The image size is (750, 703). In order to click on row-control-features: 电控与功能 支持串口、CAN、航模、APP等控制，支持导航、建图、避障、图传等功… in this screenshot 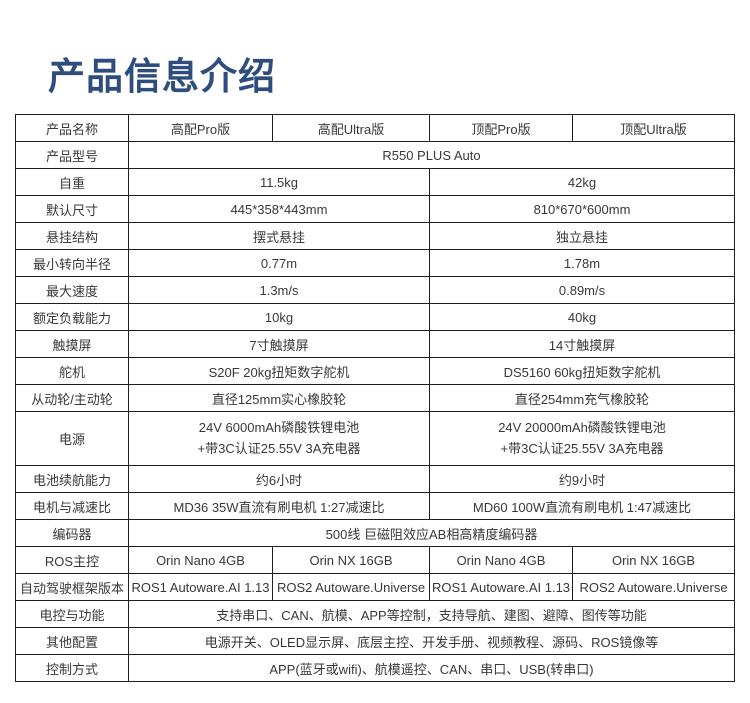, I will do `click(375, 614)`.